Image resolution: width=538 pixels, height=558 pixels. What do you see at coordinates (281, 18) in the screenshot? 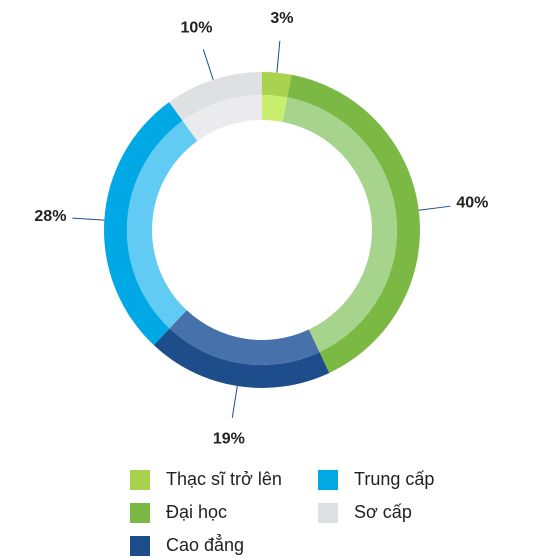
I see `data-label: 3%` at bounding box center [281, 18].